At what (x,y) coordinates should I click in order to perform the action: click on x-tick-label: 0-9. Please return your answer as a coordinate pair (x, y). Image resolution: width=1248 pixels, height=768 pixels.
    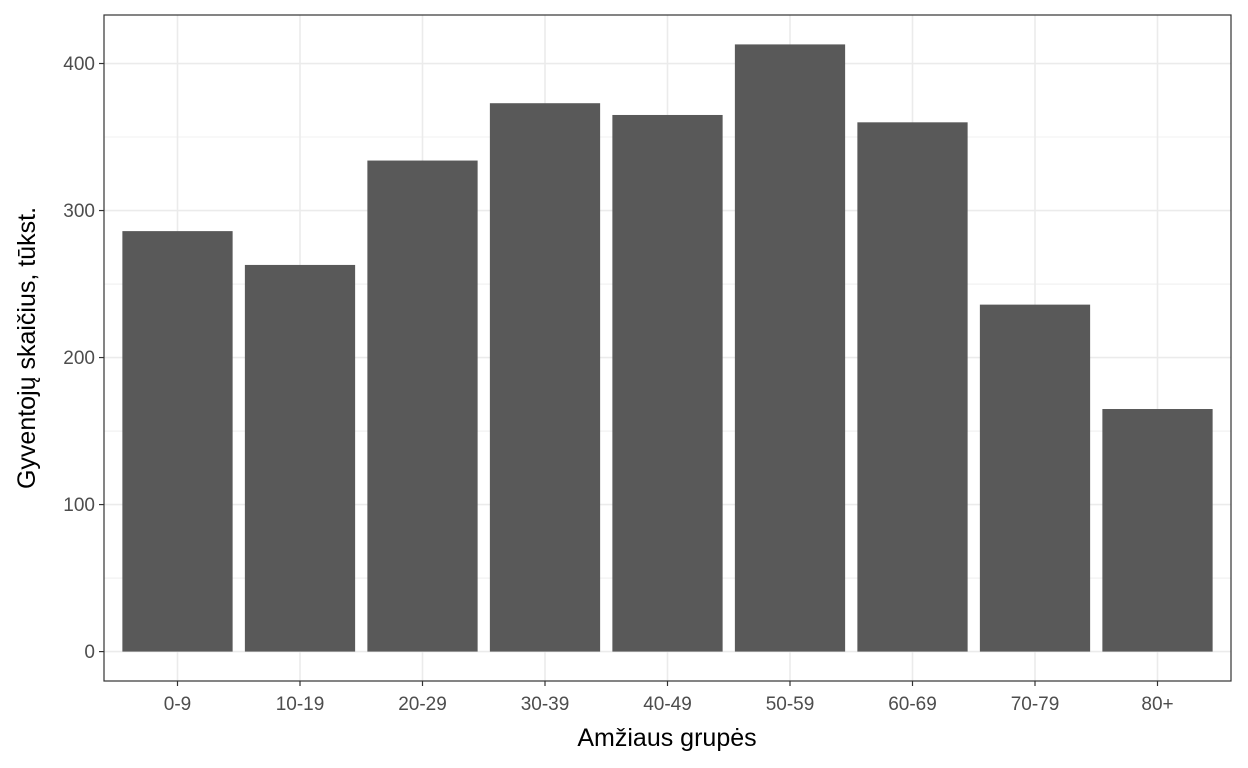
    Looking at the image, I should click on (177, 704).